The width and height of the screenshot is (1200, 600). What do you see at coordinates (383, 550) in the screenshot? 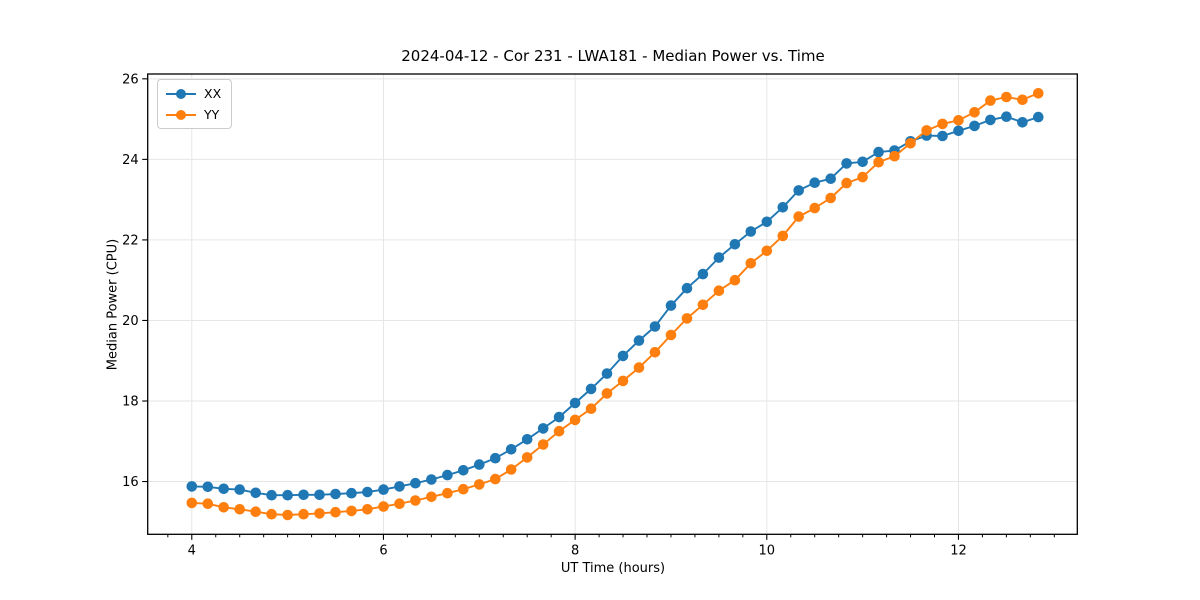
I see `svg-text: 6` at bounding box center [383, 550].